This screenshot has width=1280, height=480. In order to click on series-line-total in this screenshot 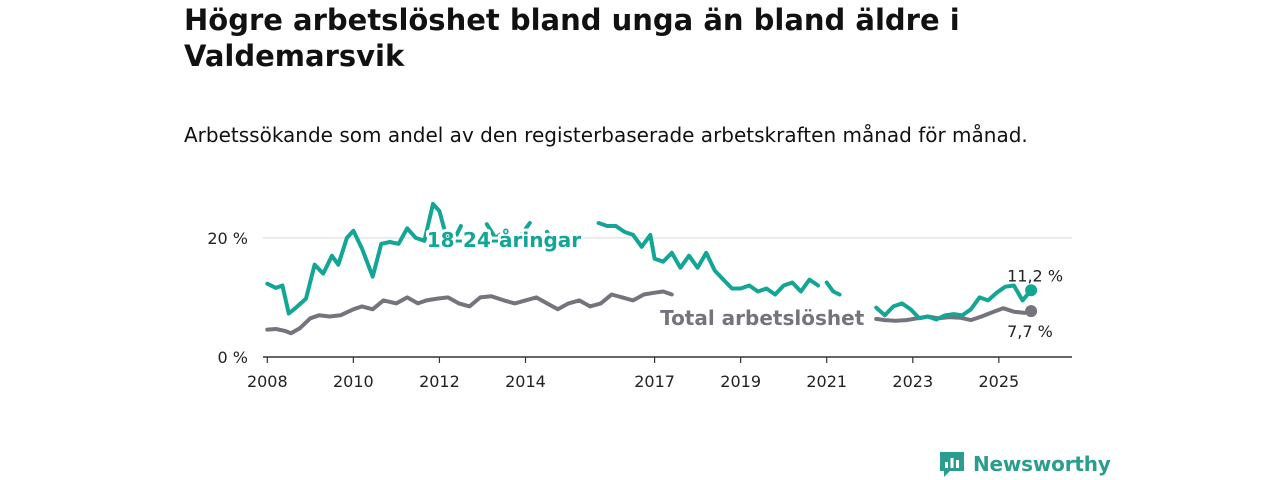, I will do `click(649, 312)`.